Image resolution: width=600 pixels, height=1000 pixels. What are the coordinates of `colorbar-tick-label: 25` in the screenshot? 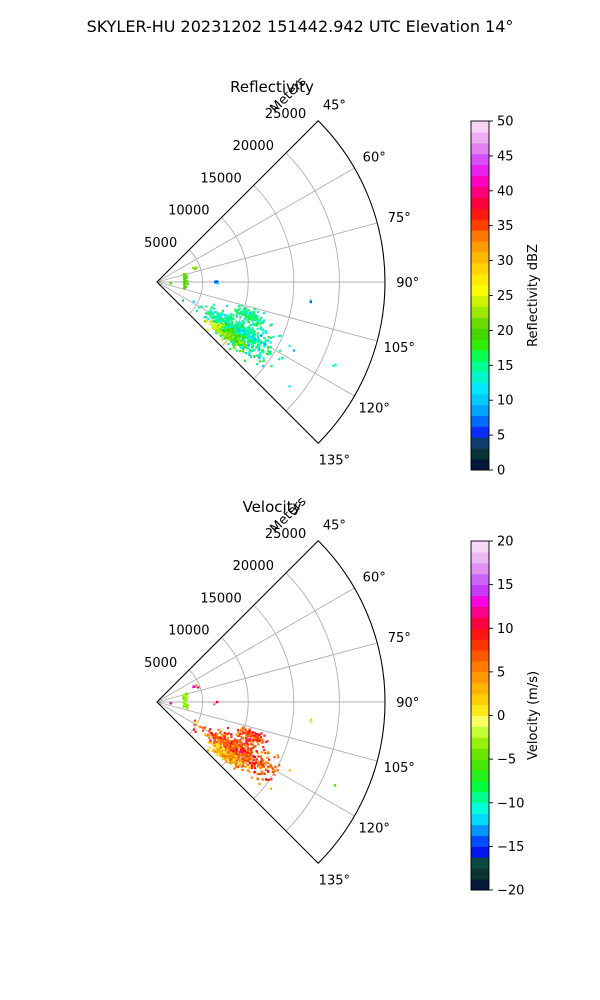 It's located at (505, 296).